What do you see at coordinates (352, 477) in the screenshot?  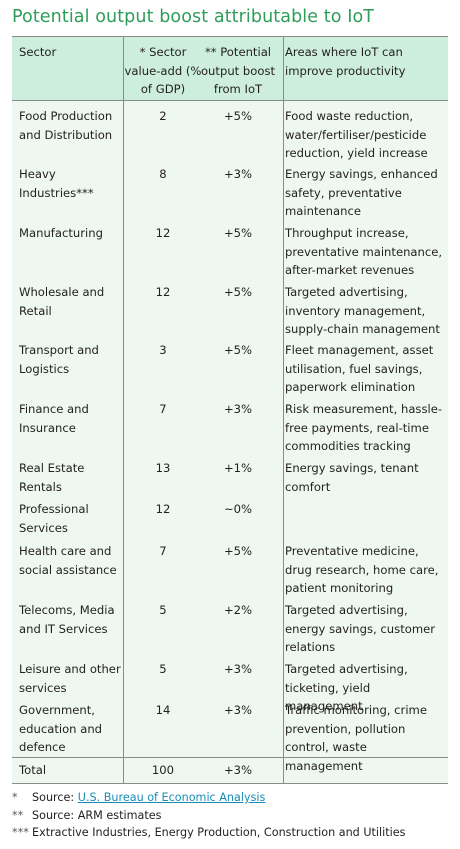 I see `row-areas: Energy savings, tenant comfort` at bounding box center [352, 477].